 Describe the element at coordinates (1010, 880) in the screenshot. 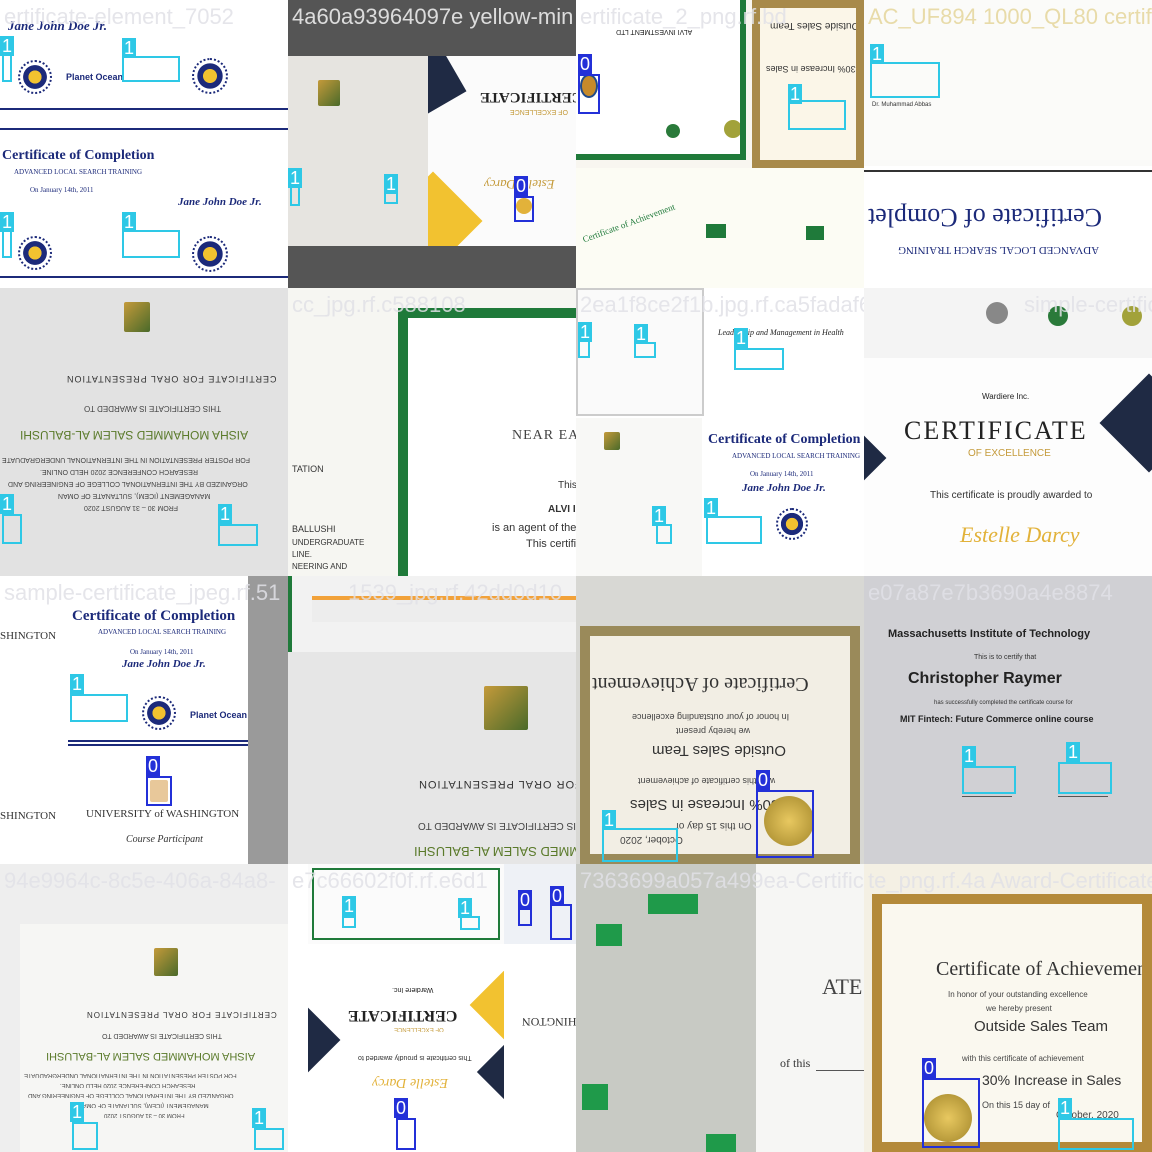

I see `image-filename: te_png.rf.4a Award-Certificate_j` at that location.